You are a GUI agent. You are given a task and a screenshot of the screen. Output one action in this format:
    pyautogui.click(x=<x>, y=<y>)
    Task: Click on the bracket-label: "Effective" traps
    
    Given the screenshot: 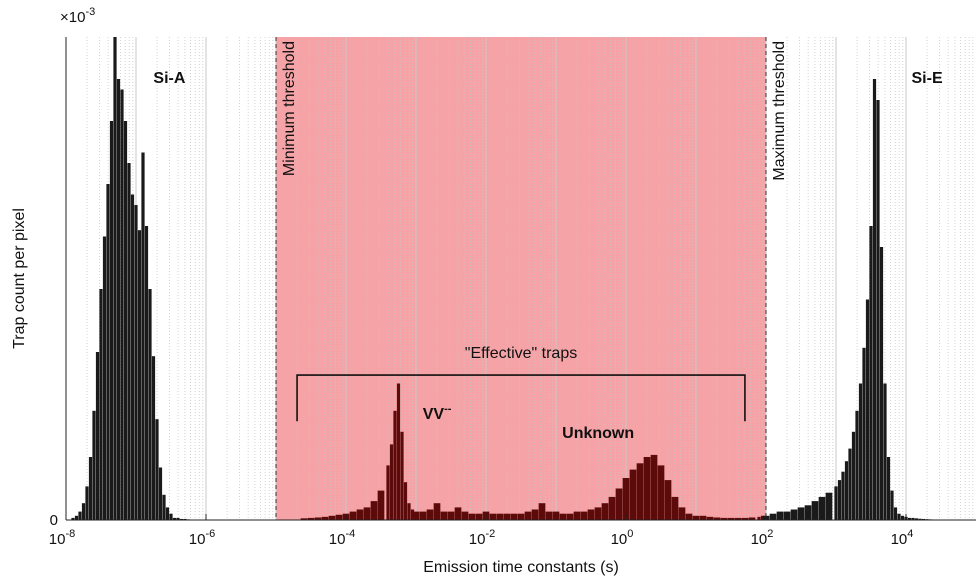 What is the action you would take?
    pyautogui.click(x=521, y=353)
    